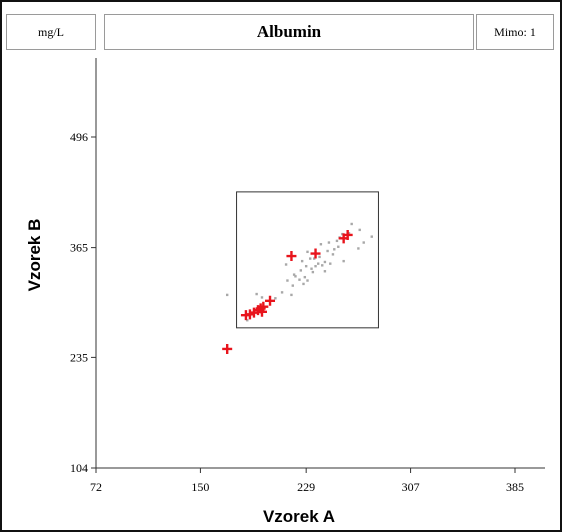 This screenshot has height=532, width=562. What do you see at coordinates (34, 255) in the screenshot?
I see `y-axis-title: Vzorek B` at bounding box center [34, 255].